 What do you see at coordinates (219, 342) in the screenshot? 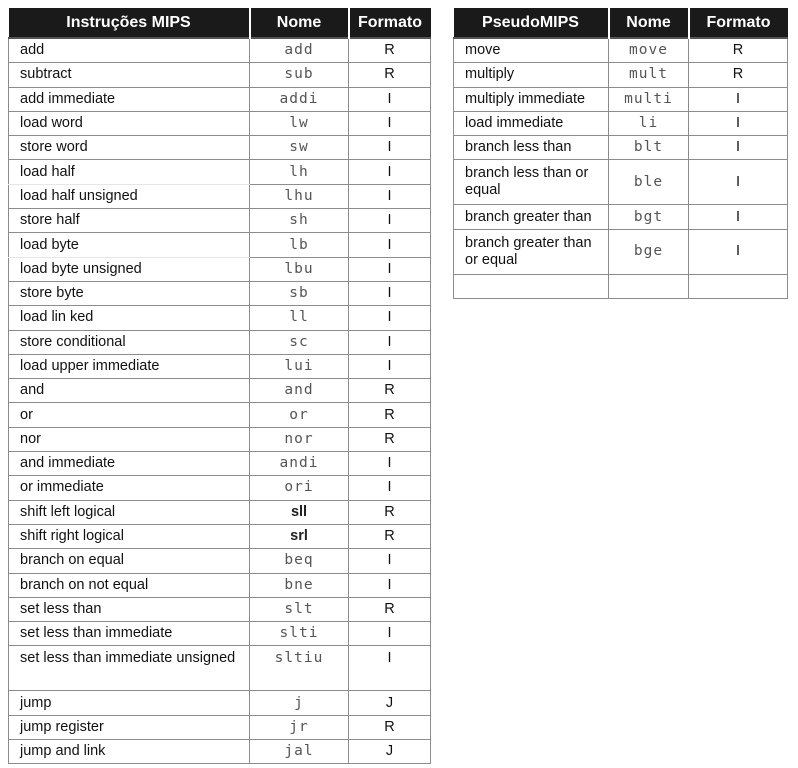
I see `table-row: store conditional sc I` at bounding box center [219, 342].